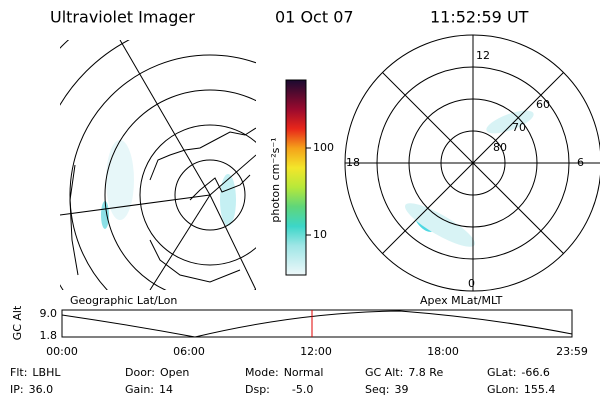 Image resolution: width=600 pixels, height=400 pixels. I want to click on time: 11:52:59 UT, so click(479, 17).